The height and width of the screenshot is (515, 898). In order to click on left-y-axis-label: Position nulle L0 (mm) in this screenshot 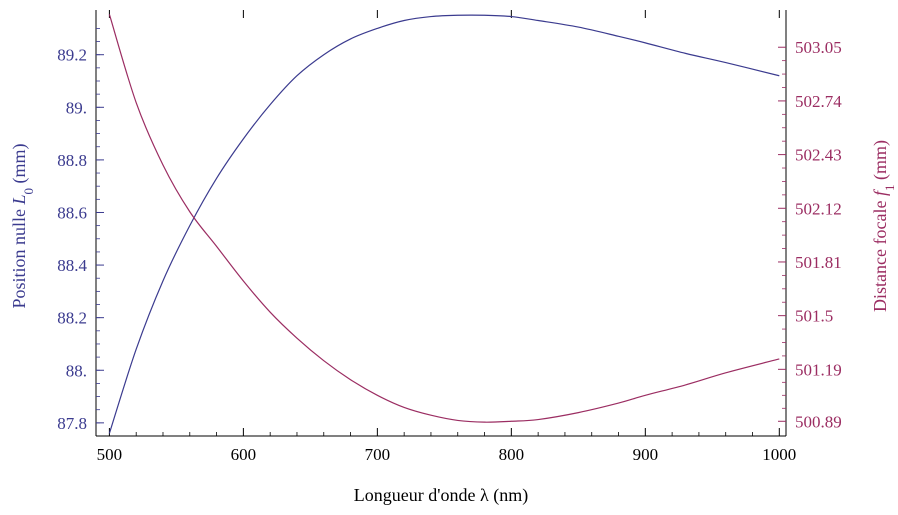, I will do `click(22, 225)`.